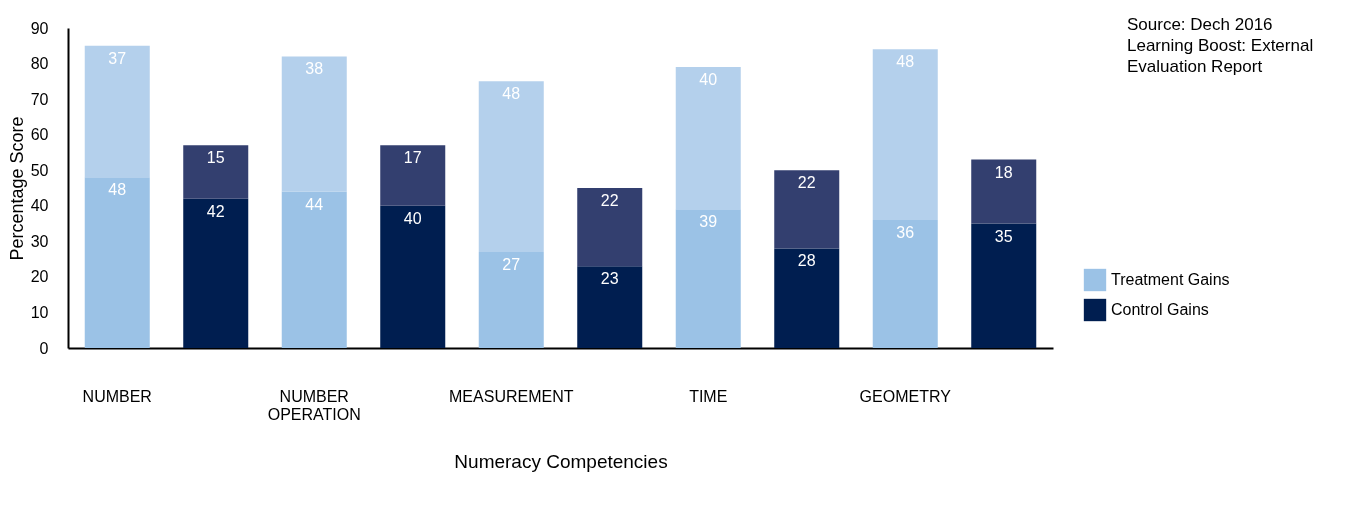 This screenshot has width=1363, height=526. What do you see at coordinates (1003, 236) in the screenshot?
I see `data-label: 35` at bounding box center [1003, 236].